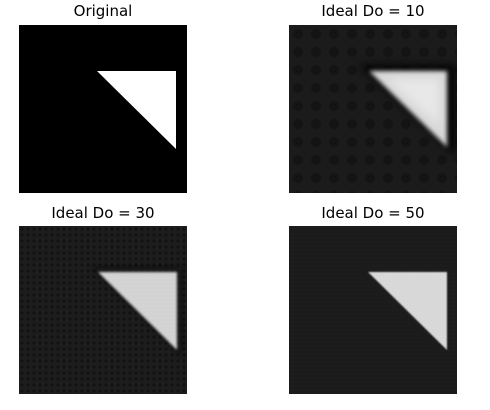  Describe the element at coordinates (103, 11) in the screenshot. I see `panel-title-original: Original` at that location.